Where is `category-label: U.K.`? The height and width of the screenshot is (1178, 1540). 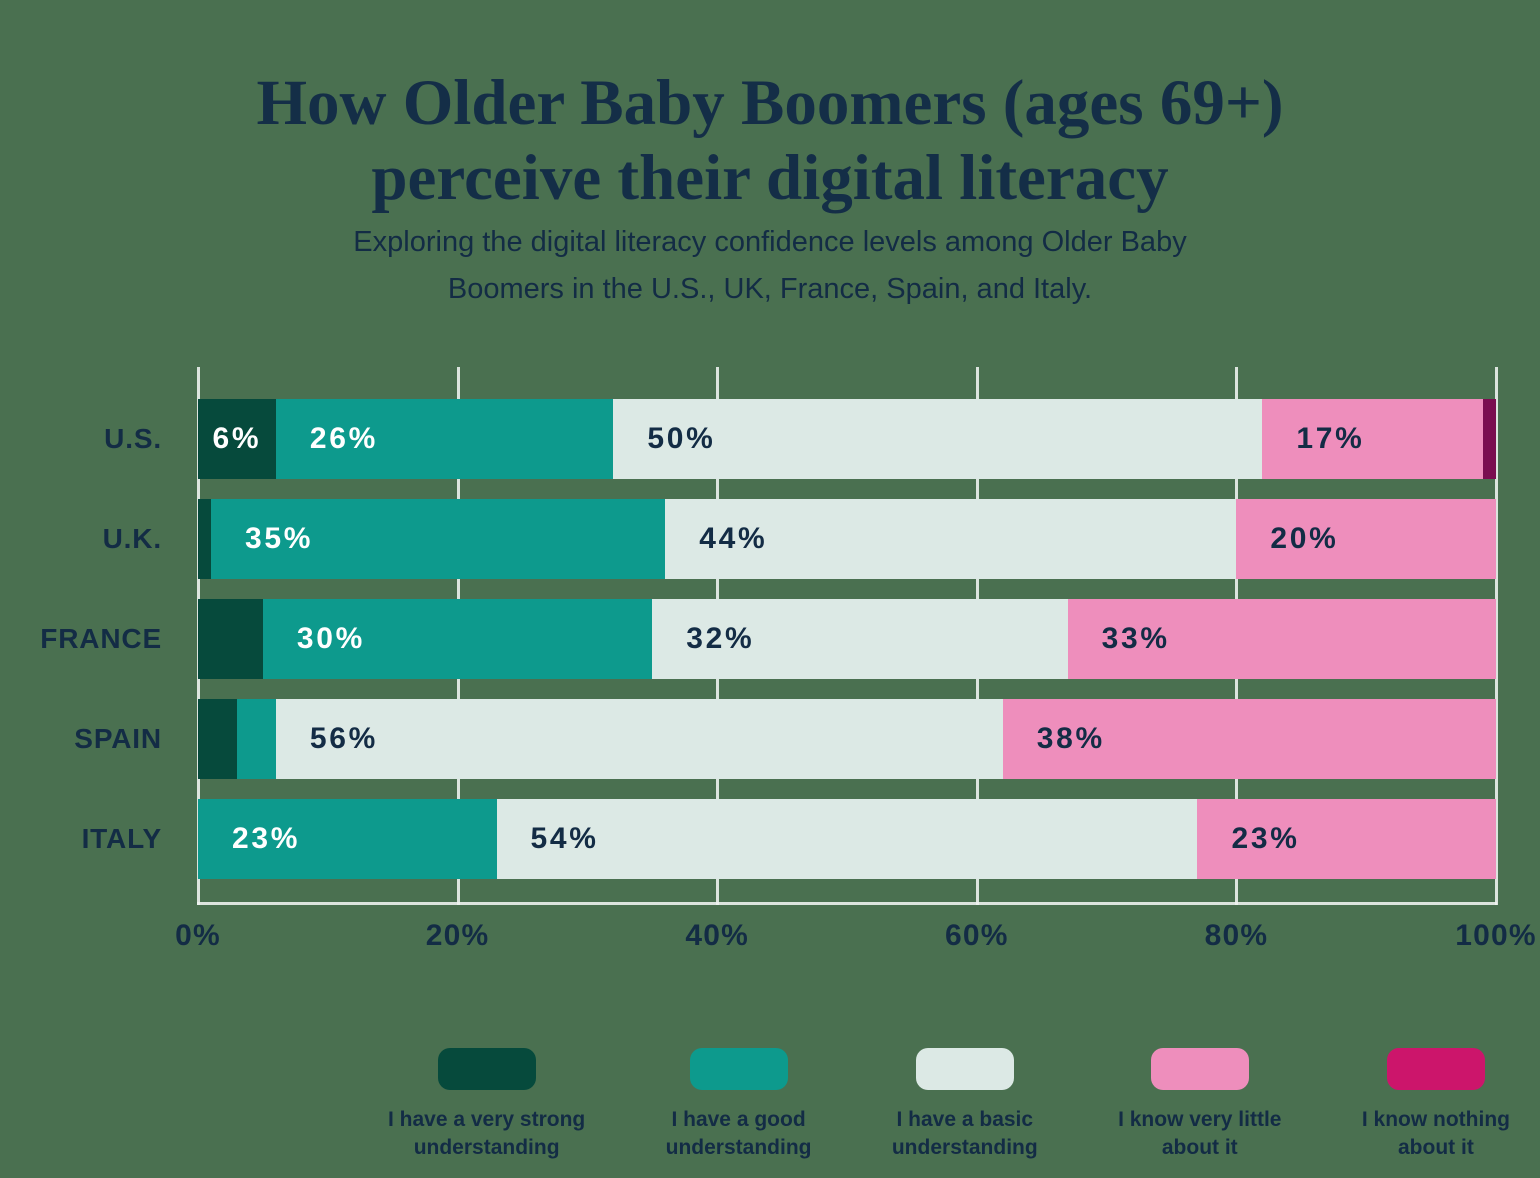 category-label: U.K. is located at coordinates (132, 538).